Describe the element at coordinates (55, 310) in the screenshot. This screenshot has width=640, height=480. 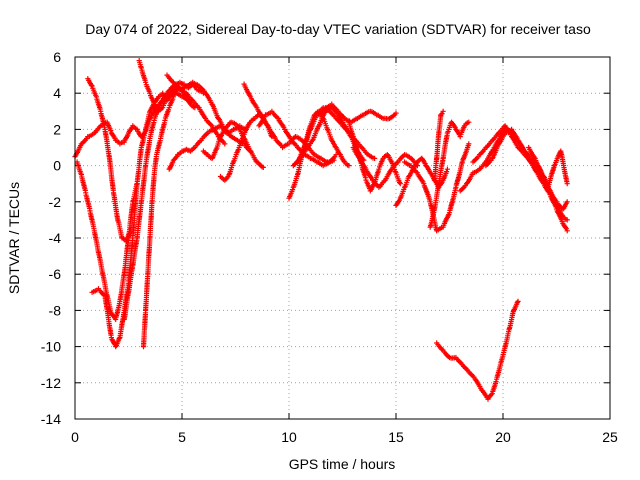
I see `y-tick-label: -8` at that location.